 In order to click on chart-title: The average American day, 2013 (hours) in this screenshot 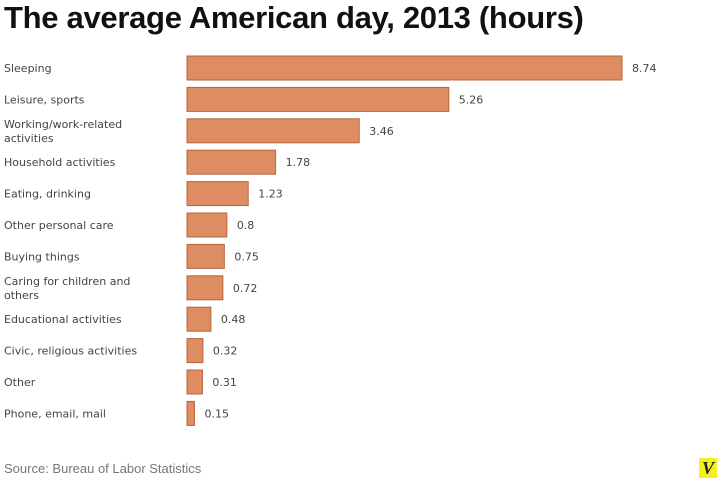, I will do `click(294, 17)`.